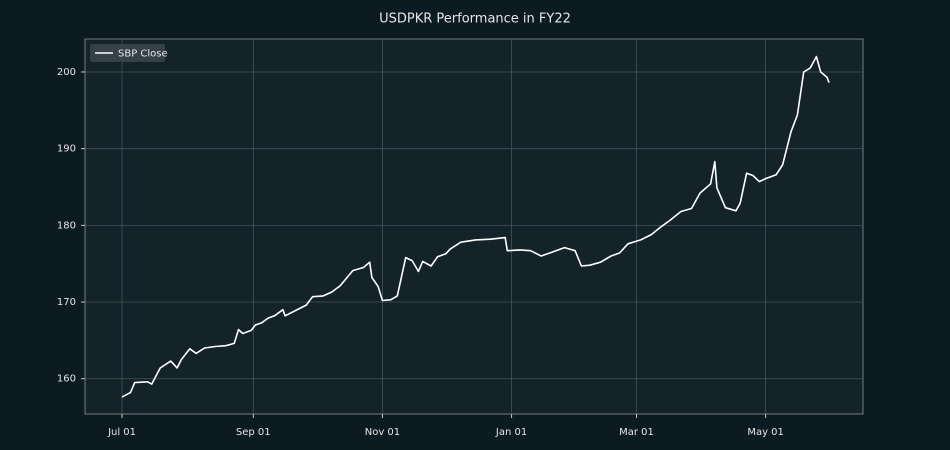 This screenshot has height=450, width=950. Describe the element at coordinates (66, 302) in the screenshot. I see `y-tick-label: 170` at that location.